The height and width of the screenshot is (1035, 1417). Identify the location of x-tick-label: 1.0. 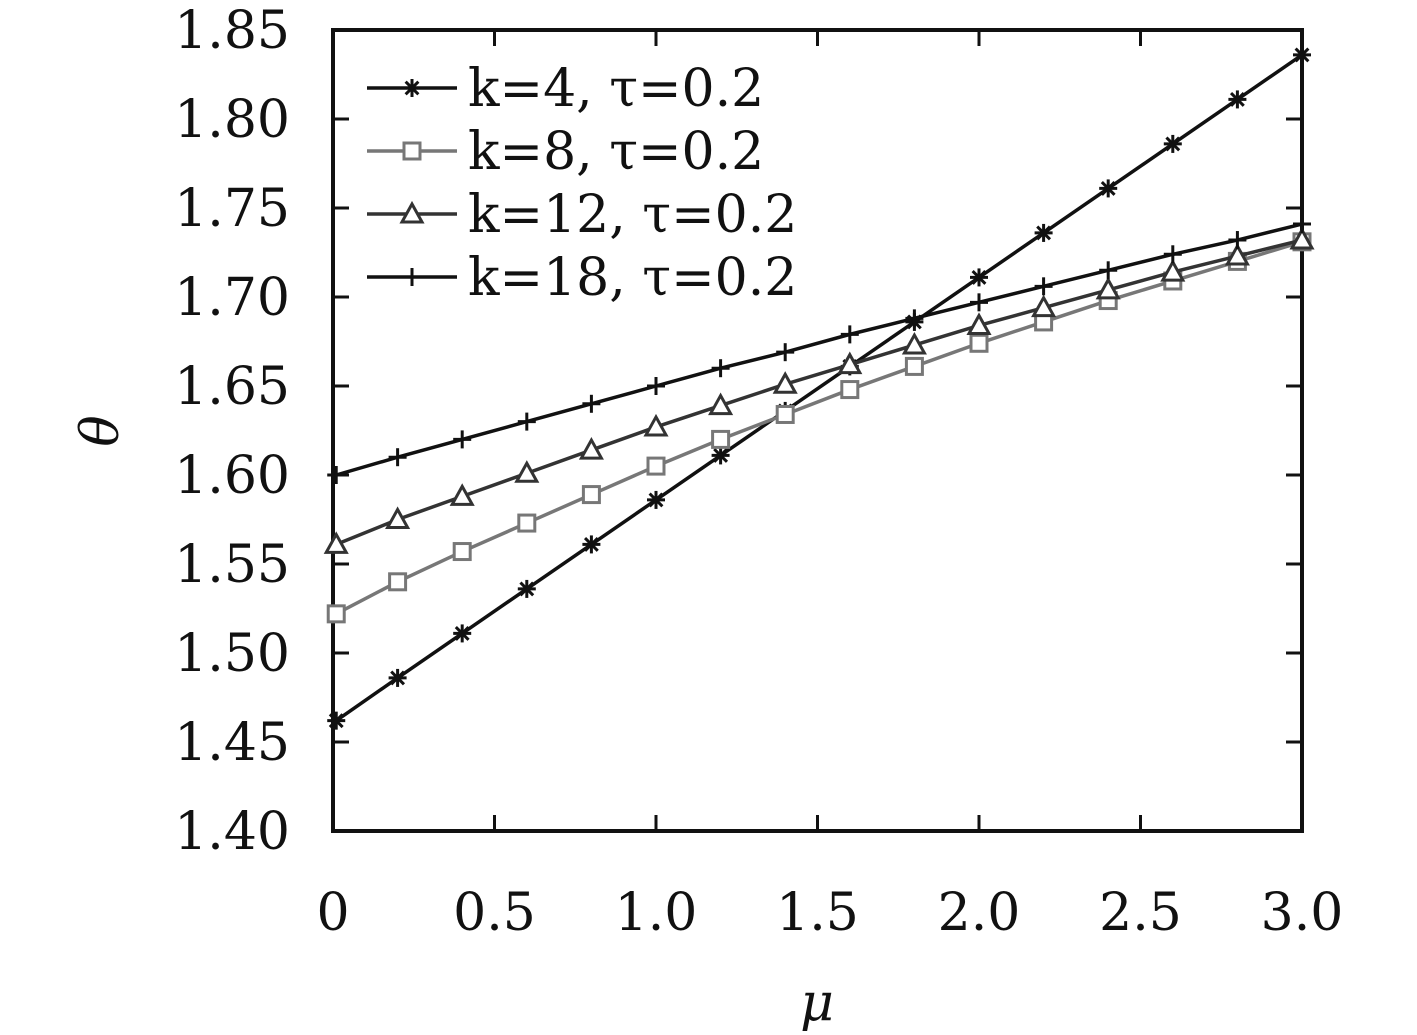
(656, 913).